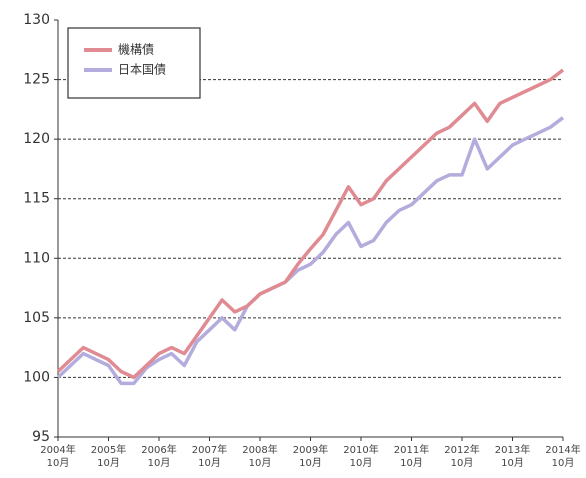  I want to click on x-tick-label-line: 2007年, so click(209, 449).